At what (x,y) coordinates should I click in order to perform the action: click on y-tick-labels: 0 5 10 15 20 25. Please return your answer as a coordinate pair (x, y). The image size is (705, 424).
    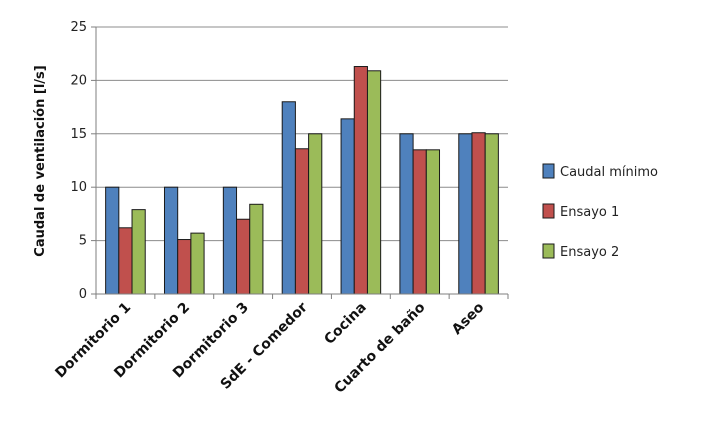
    Looking at the image, I should click on (83, 161).